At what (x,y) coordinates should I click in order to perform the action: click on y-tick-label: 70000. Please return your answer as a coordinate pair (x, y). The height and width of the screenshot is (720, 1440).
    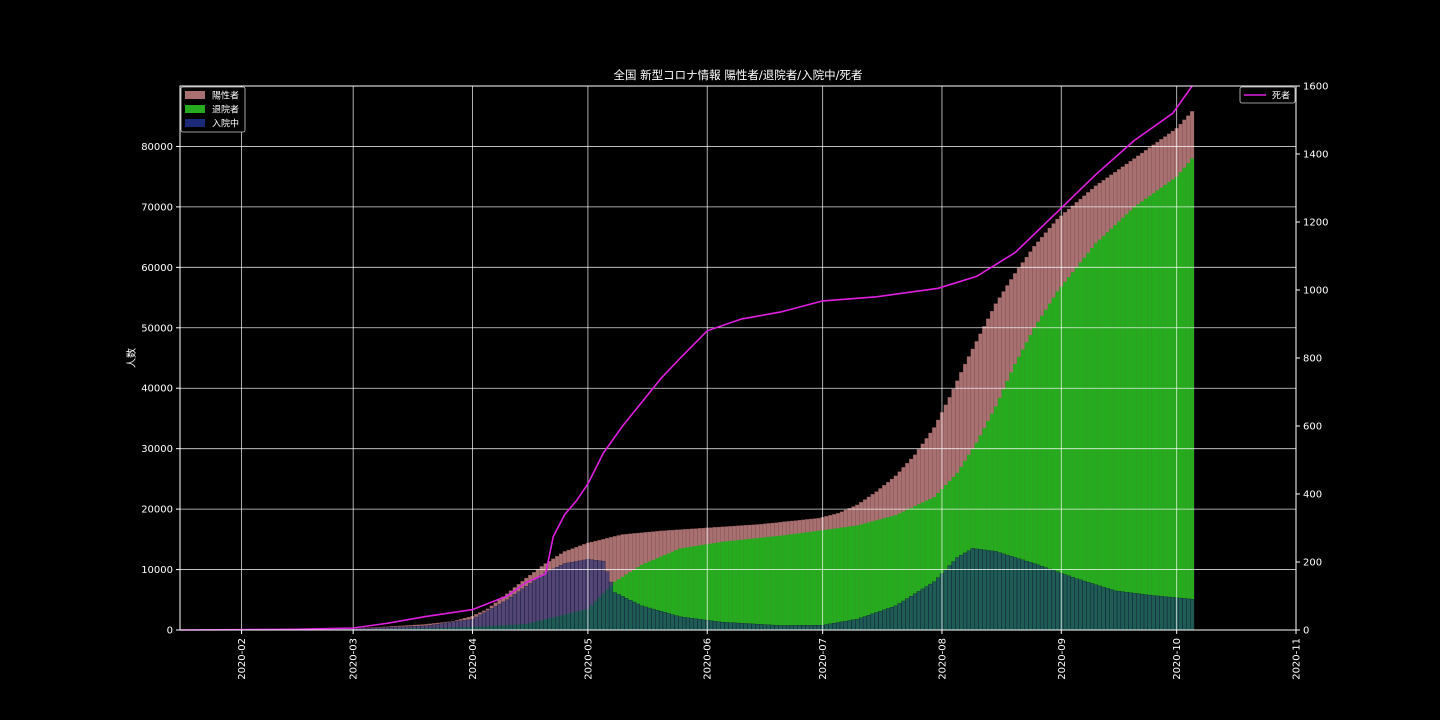
    Looking at the image, I should click on (157, 207).